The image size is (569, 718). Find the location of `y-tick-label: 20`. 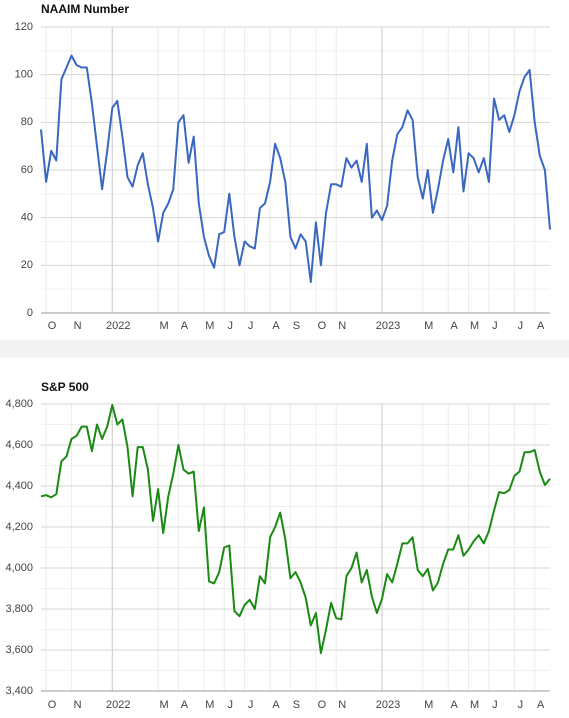

y-tick-label: 20 is located at coordinates (27, 265).